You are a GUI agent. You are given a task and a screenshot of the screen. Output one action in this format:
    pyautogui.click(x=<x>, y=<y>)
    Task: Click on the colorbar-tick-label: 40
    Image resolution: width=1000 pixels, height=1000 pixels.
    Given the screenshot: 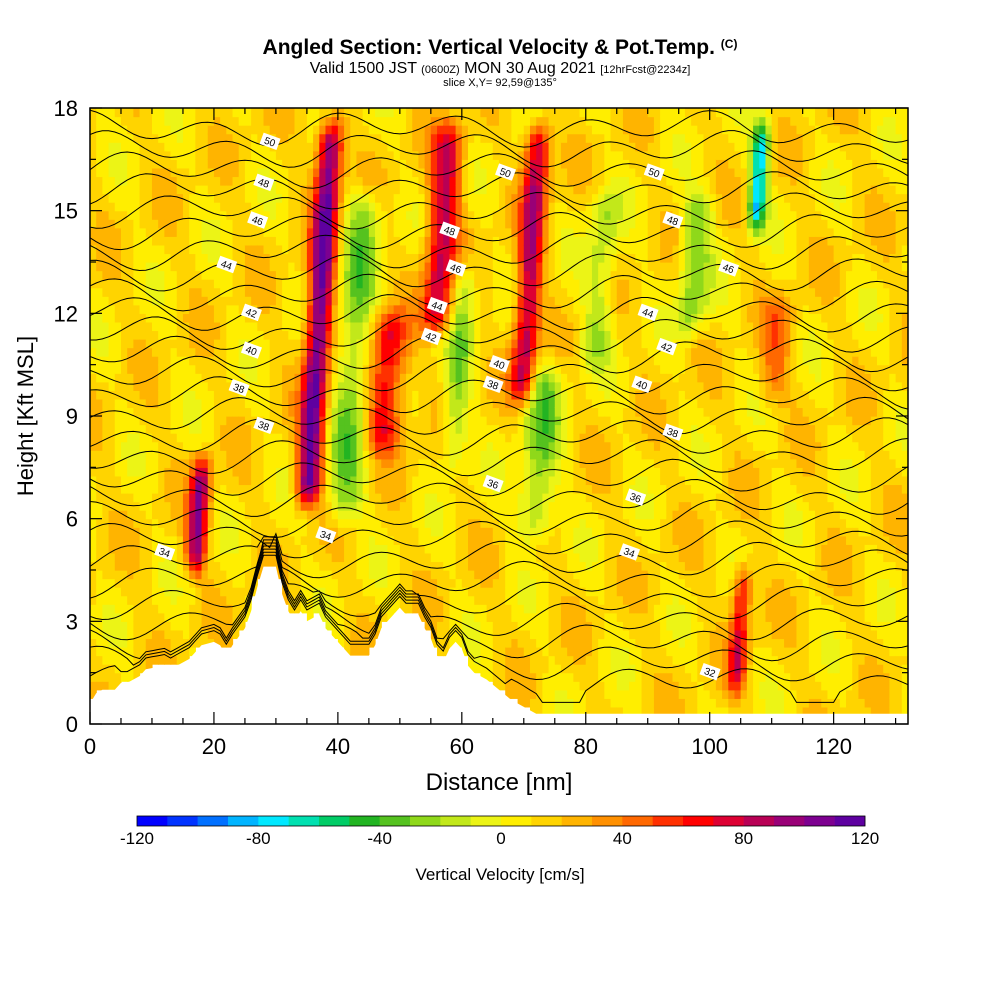 What is the action you would take?
    pyautogui.click(x=622, y=838)
    